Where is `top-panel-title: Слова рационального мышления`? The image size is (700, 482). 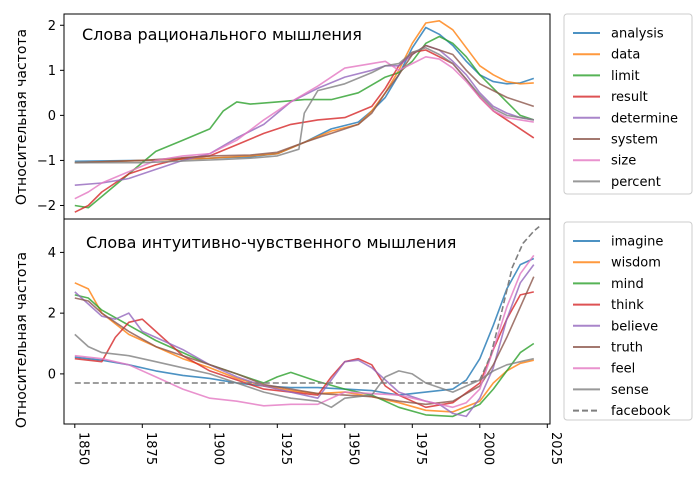 top-panel-title: Слова рационального мышления is located at coordinates (222, 34).